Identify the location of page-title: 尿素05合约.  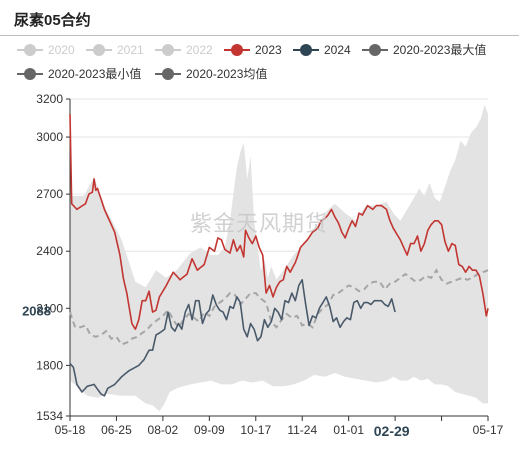
(52, 20).